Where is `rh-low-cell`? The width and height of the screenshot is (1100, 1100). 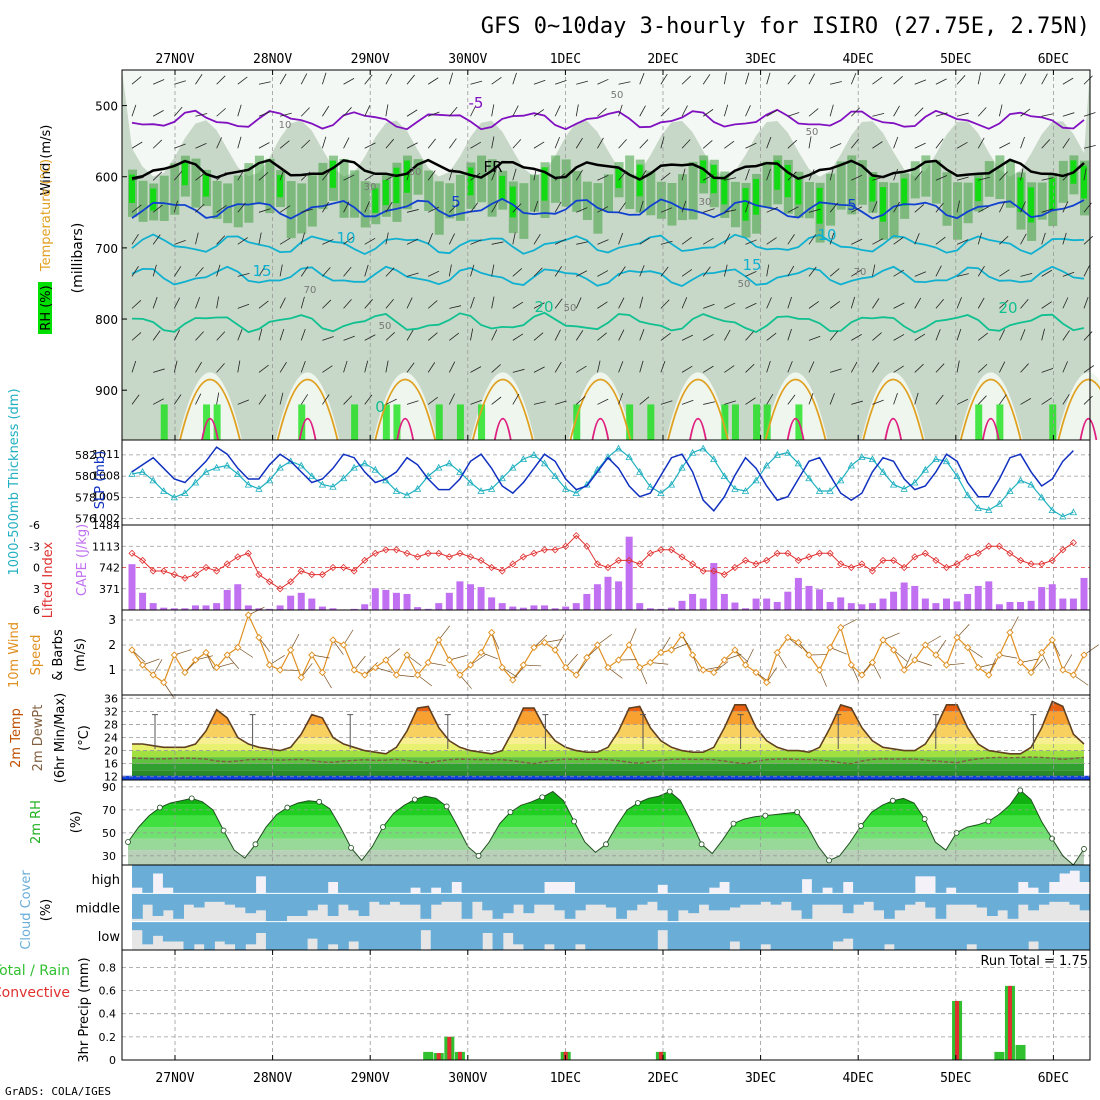
rh-low-cell is located at coordinates (651, 422).